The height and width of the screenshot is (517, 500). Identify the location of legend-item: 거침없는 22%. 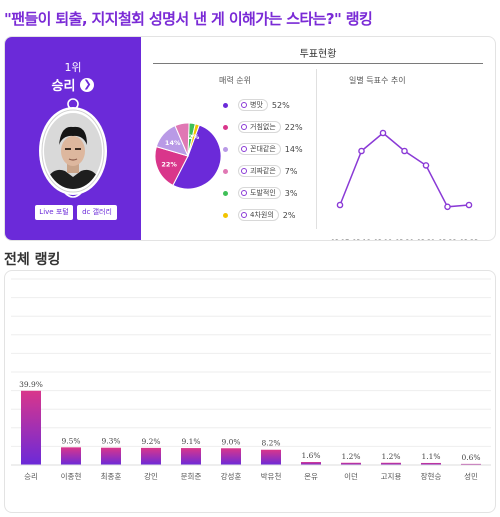
(263, 127).